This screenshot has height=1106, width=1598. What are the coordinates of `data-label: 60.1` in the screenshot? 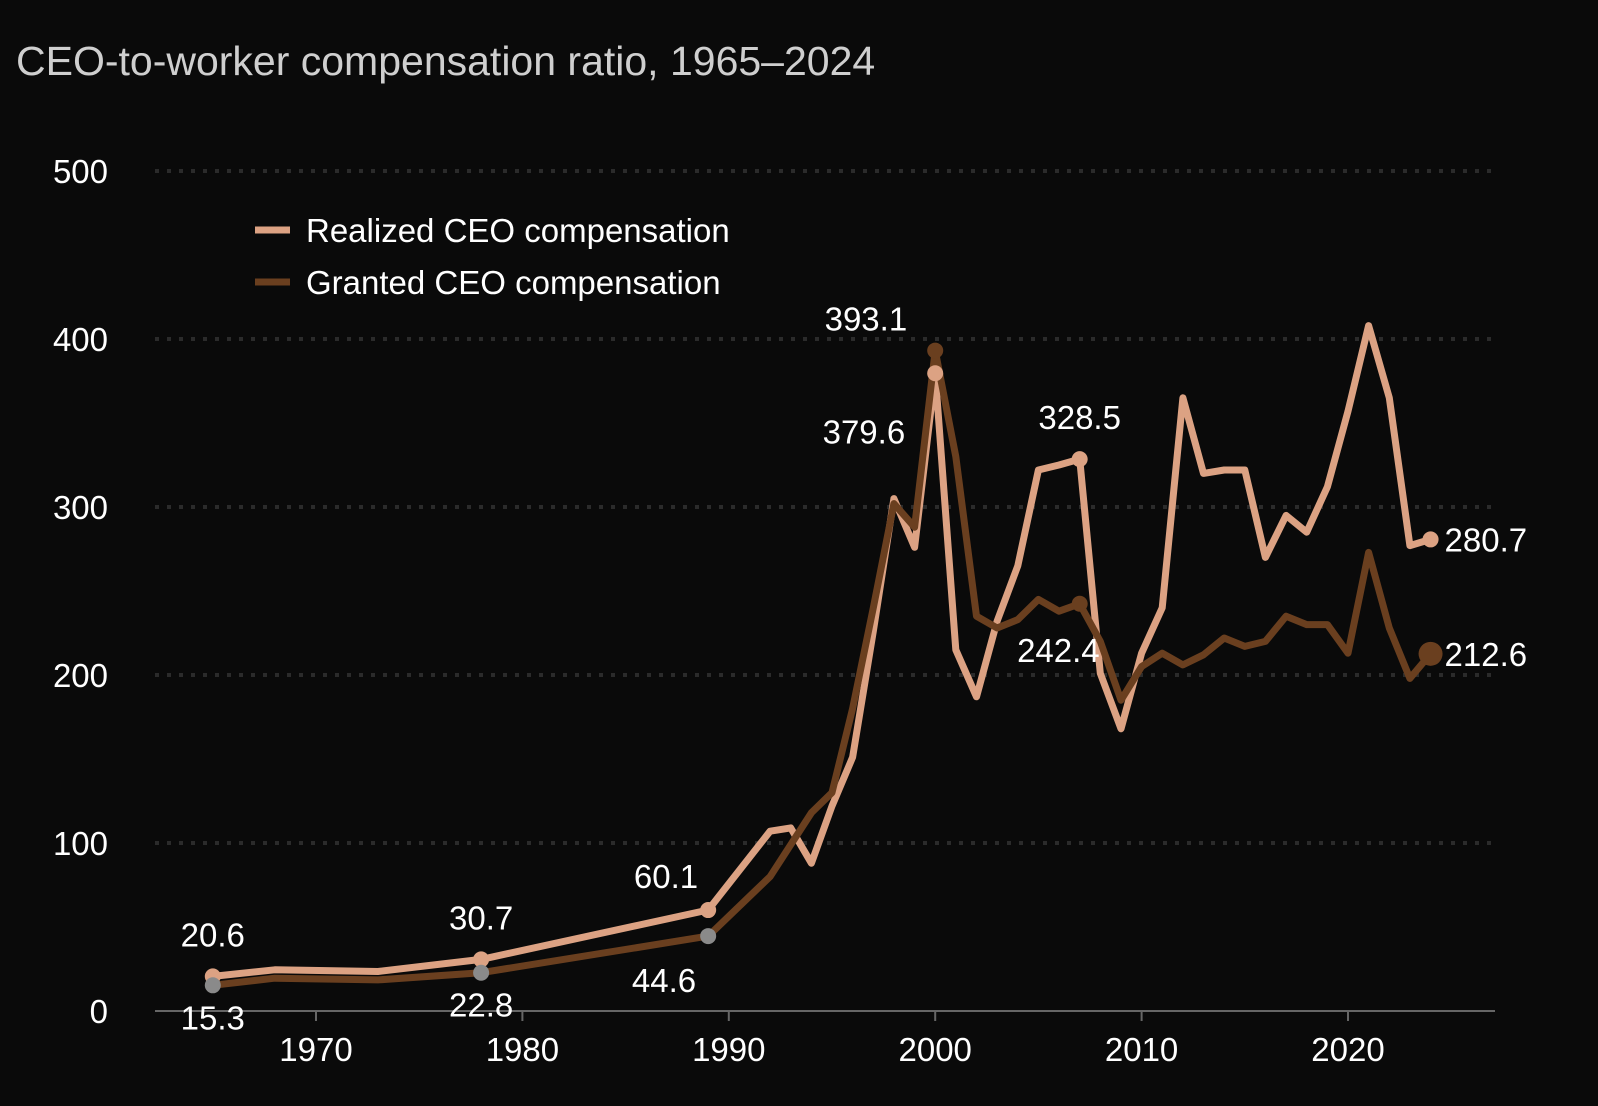 It's located at (666, 876).